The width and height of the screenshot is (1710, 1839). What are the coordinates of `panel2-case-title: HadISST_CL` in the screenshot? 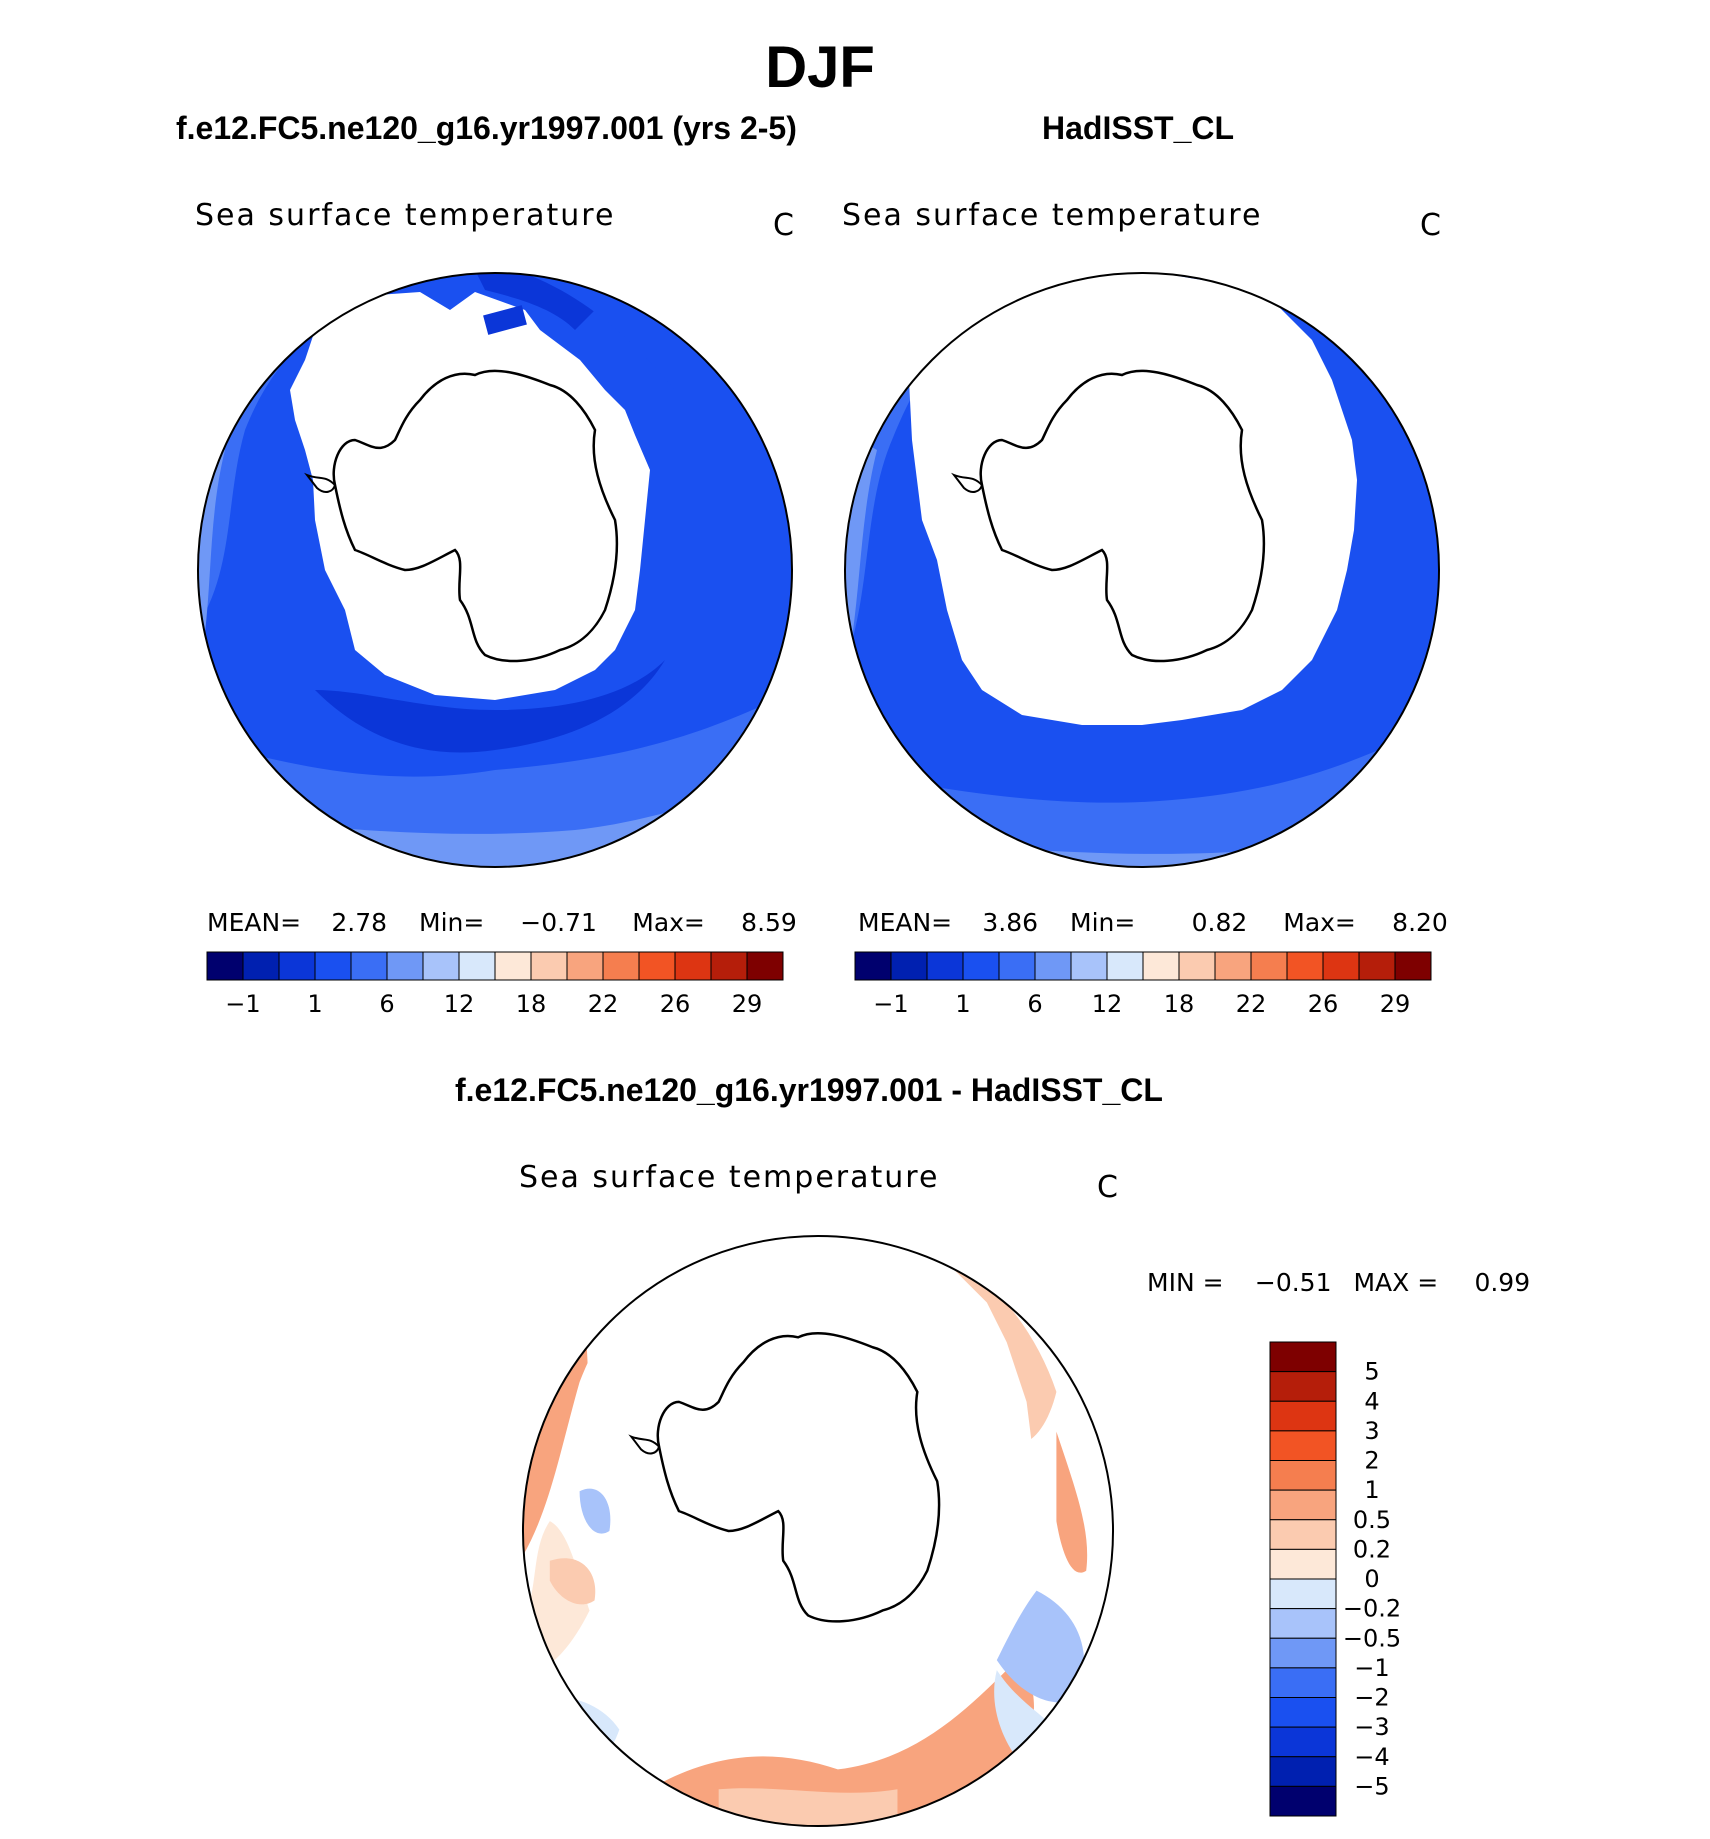 It's located at (1138, 128).